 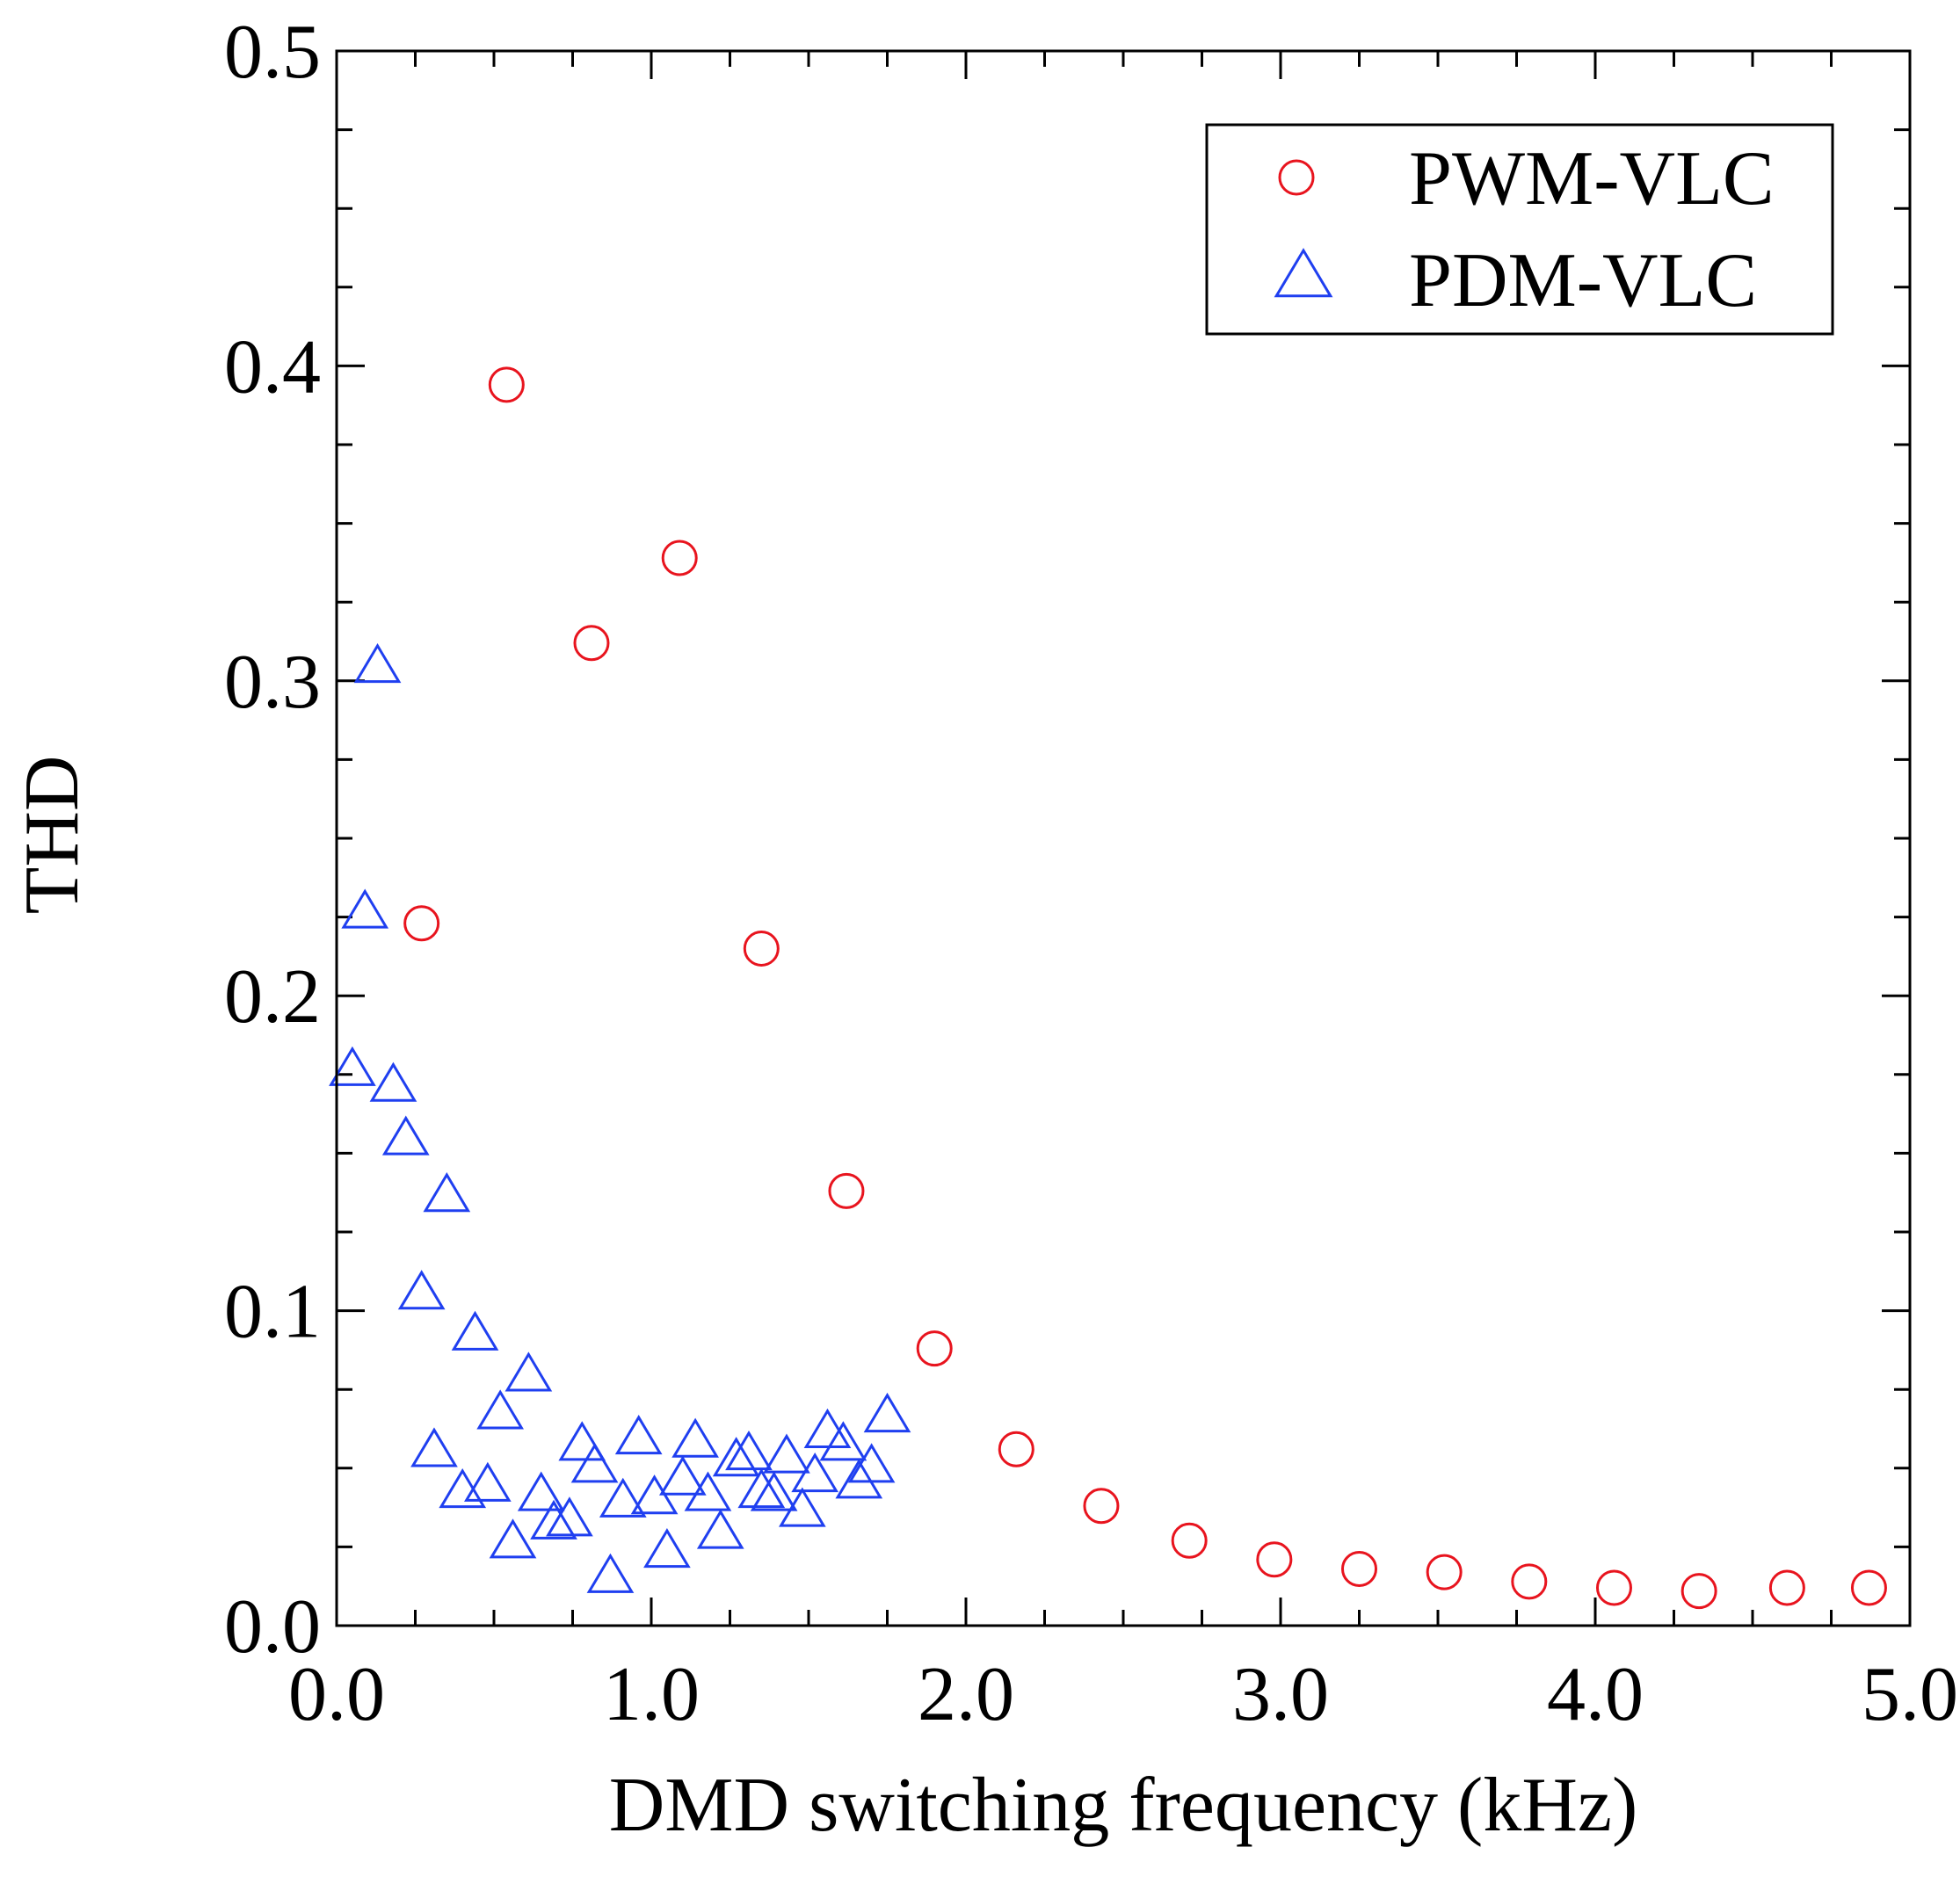 I want to click on y-tick-label: 0.3, so click(x=272, y=683).